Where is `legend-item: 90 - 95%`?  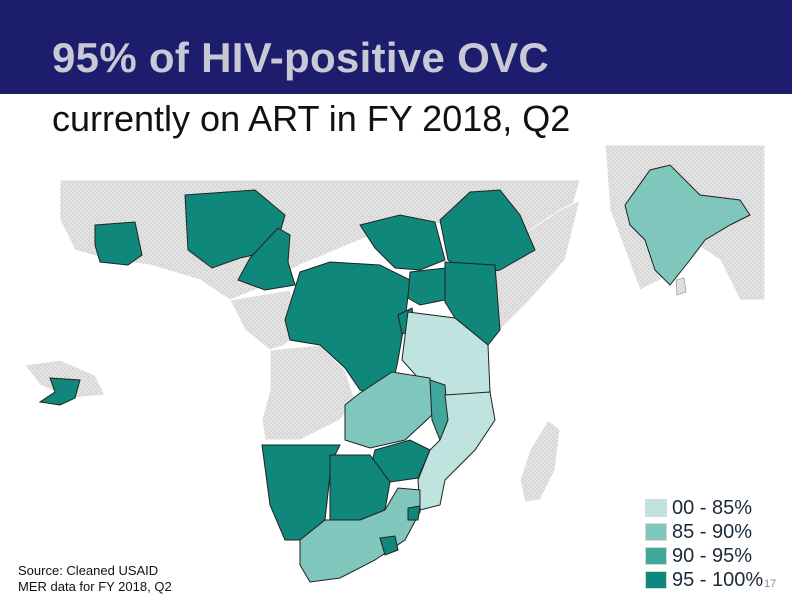 legend-item: 90 - 95% is located at coordinates (718, 556).